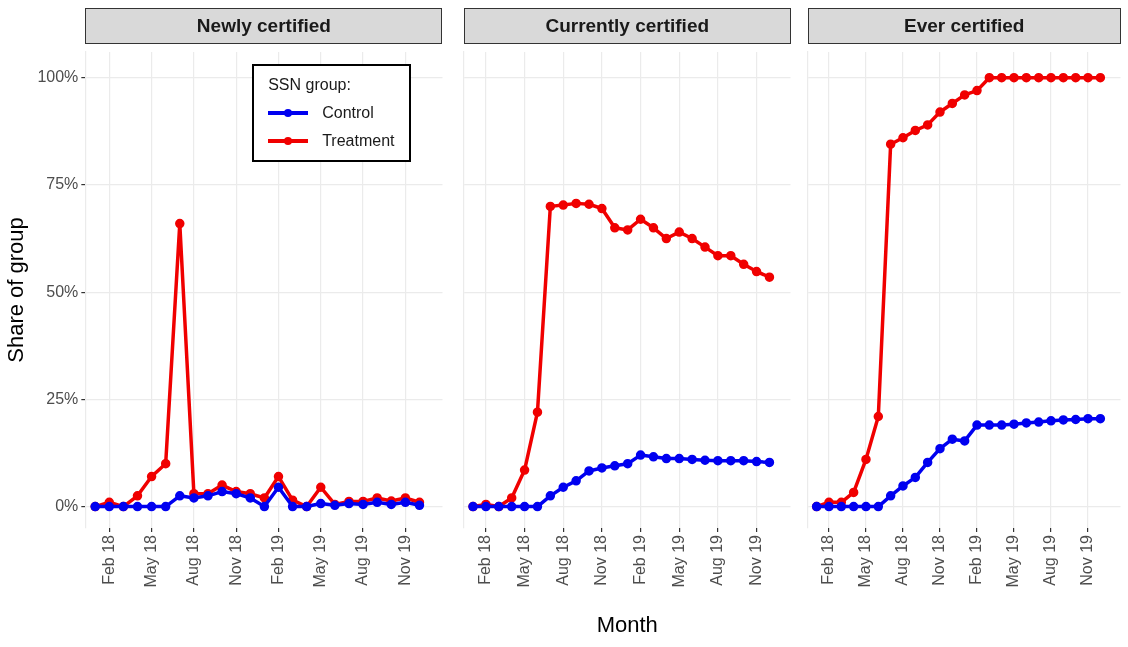 The width and height of the screenshot is (1128, 647). Describe the element at coordinates (62, 184) in the screenshot. I see `y-tick-label: 75%` at that location.